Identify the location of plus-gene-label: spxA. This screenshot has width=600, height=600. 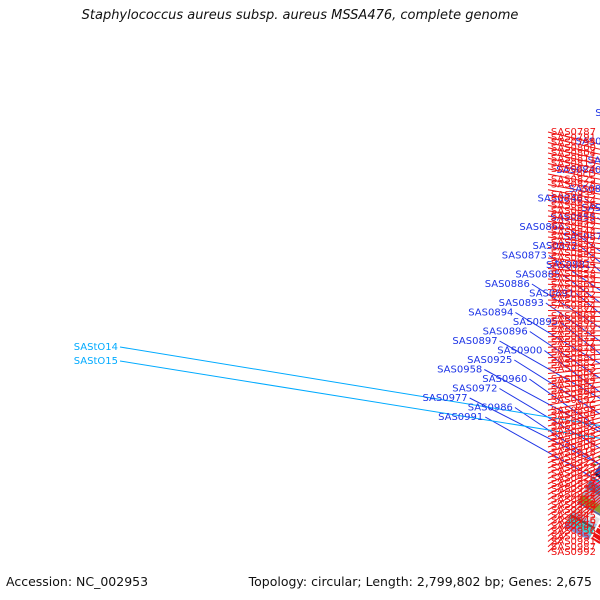
(584, 311).